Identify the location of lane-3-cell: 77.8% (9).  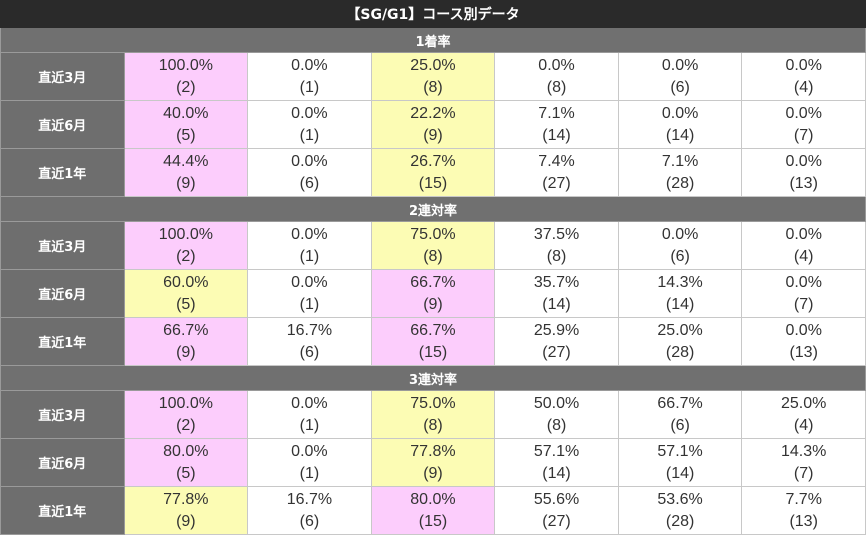
(433, 462).